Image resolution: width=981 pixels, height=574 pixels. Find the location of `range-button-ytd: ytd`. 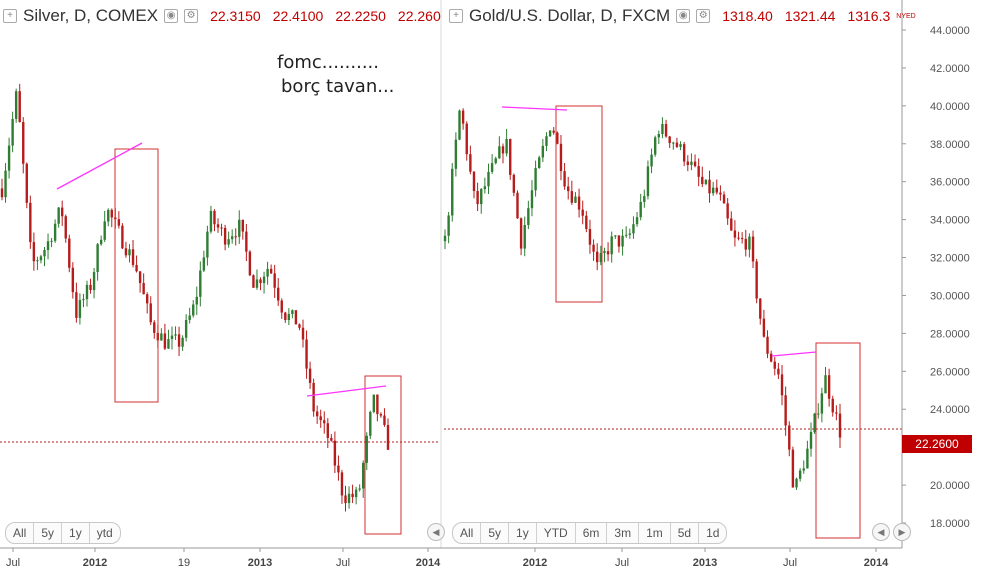

range-button-ytd: ytd is located at coordinates (104, 533).